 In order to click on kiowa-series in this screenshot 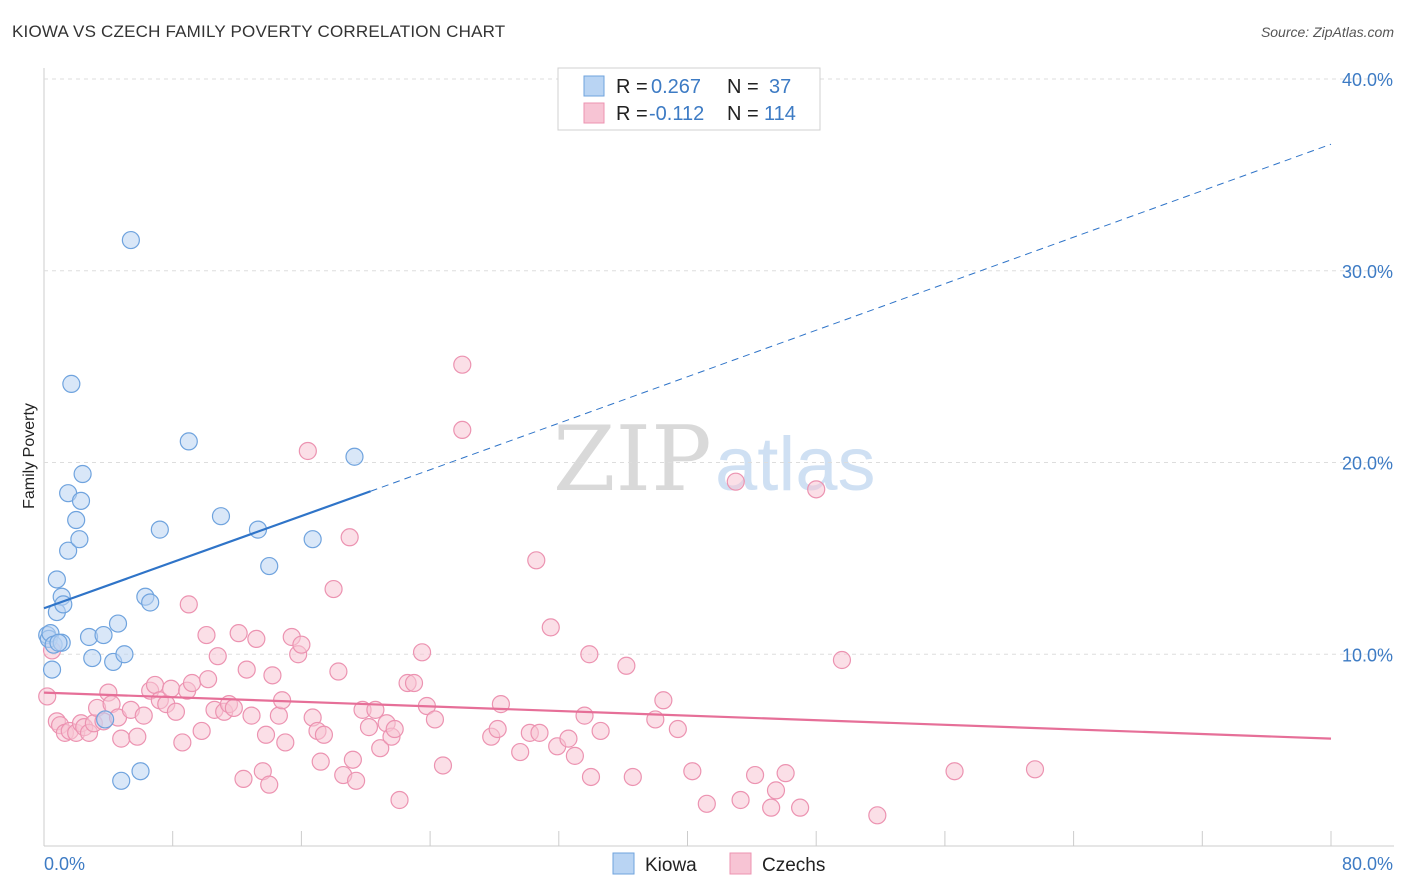, I will do `click(201, 510)`.